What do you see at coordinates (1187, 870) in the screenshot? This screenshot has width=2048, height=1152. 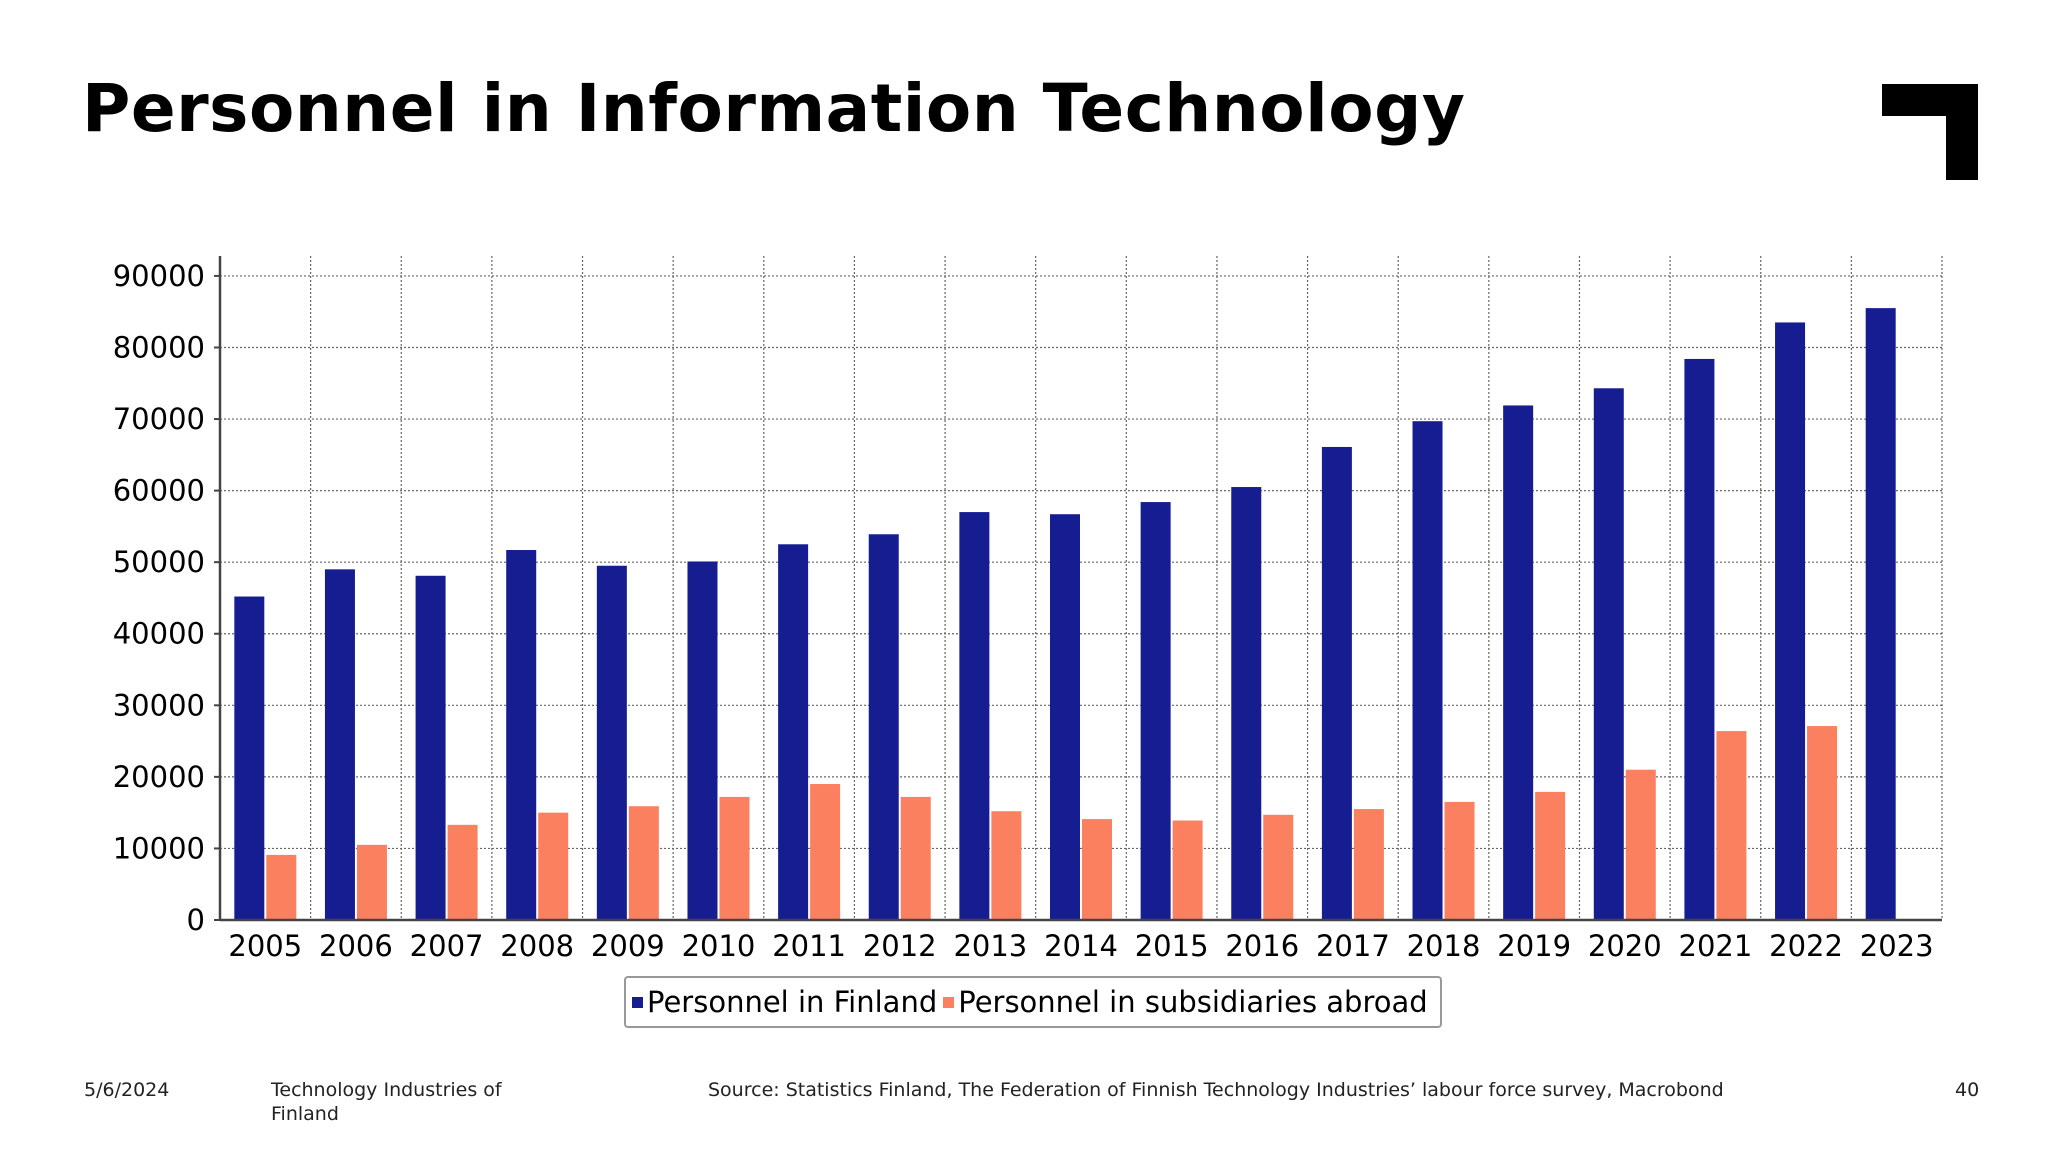 I see `bar-abroad-2015` at bounding box center [1187, 870].